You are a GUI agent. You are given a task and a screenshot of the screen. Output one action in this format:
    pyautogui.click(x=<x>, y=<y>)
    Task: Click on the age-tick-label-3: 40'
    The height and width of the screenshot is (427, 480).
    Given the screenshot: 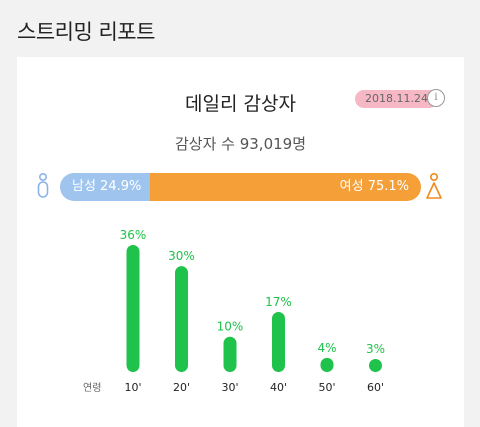 What is the action you would take?
    pyautogui.click(x=278, y=387)
    